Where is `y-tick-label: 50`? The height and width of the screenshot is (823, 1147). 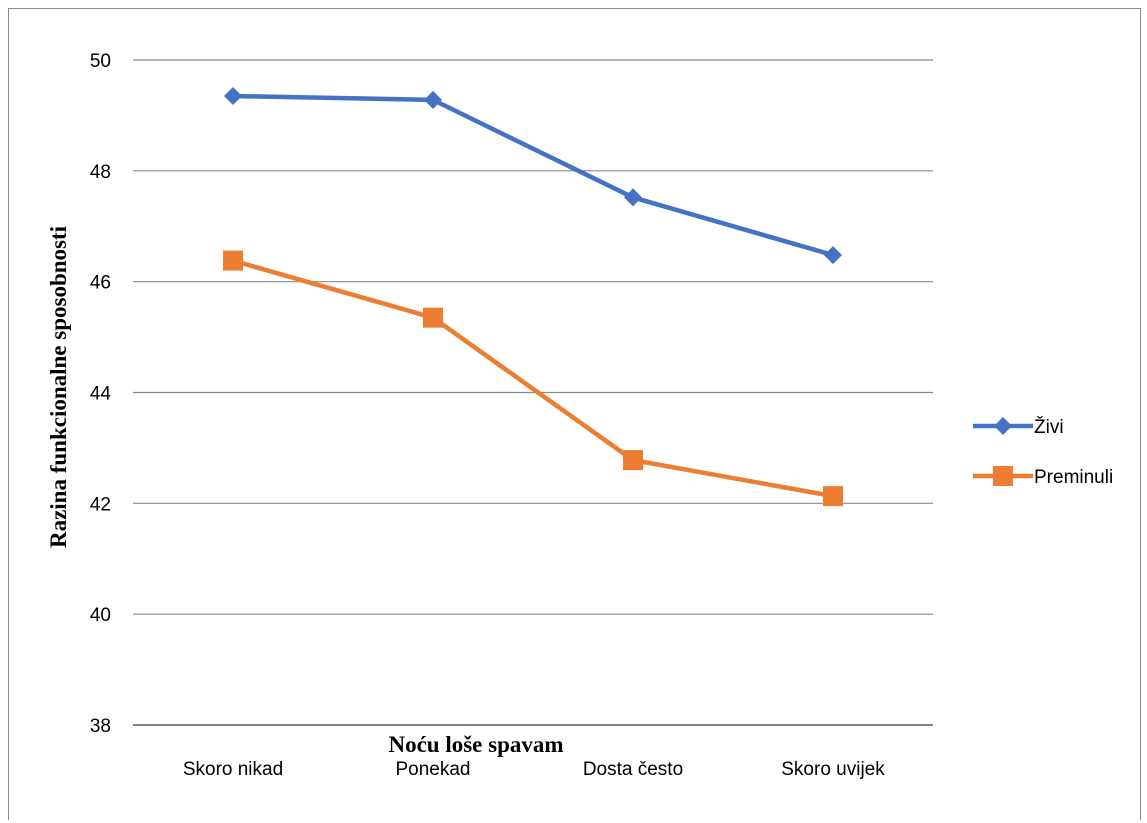
y-tick-label: 50 is located at coordinates (100, 61).